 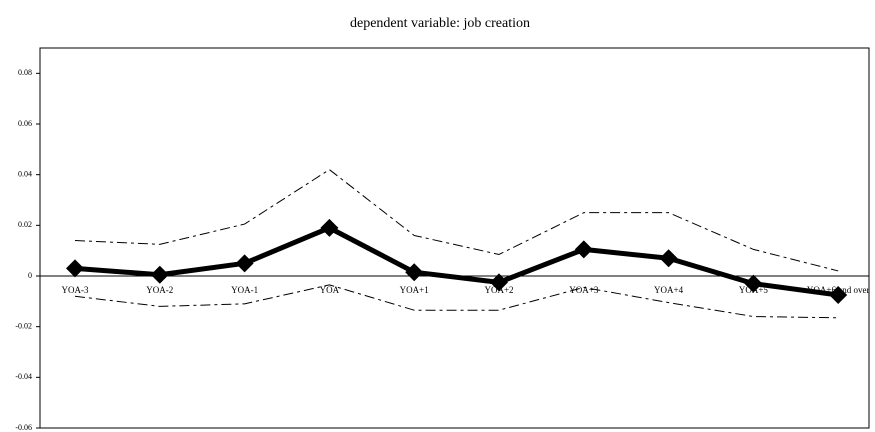 What do you see at coordinates (414, 290) in the screenshot?
I see `x-tick-label: YOA+1` at bounding box center [414, 290].